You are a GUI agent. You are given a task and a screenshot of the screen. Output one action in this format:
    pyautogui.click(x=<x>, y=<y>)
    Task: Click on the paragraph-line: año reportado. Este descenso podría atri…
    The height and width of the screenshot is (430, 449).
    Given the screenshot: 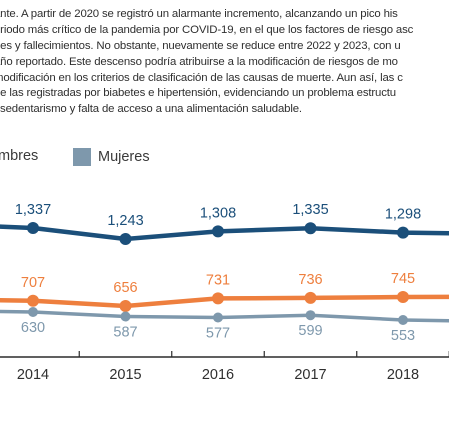 What is the action you would take?
    pyautogui.click(x=199, y=61)
    